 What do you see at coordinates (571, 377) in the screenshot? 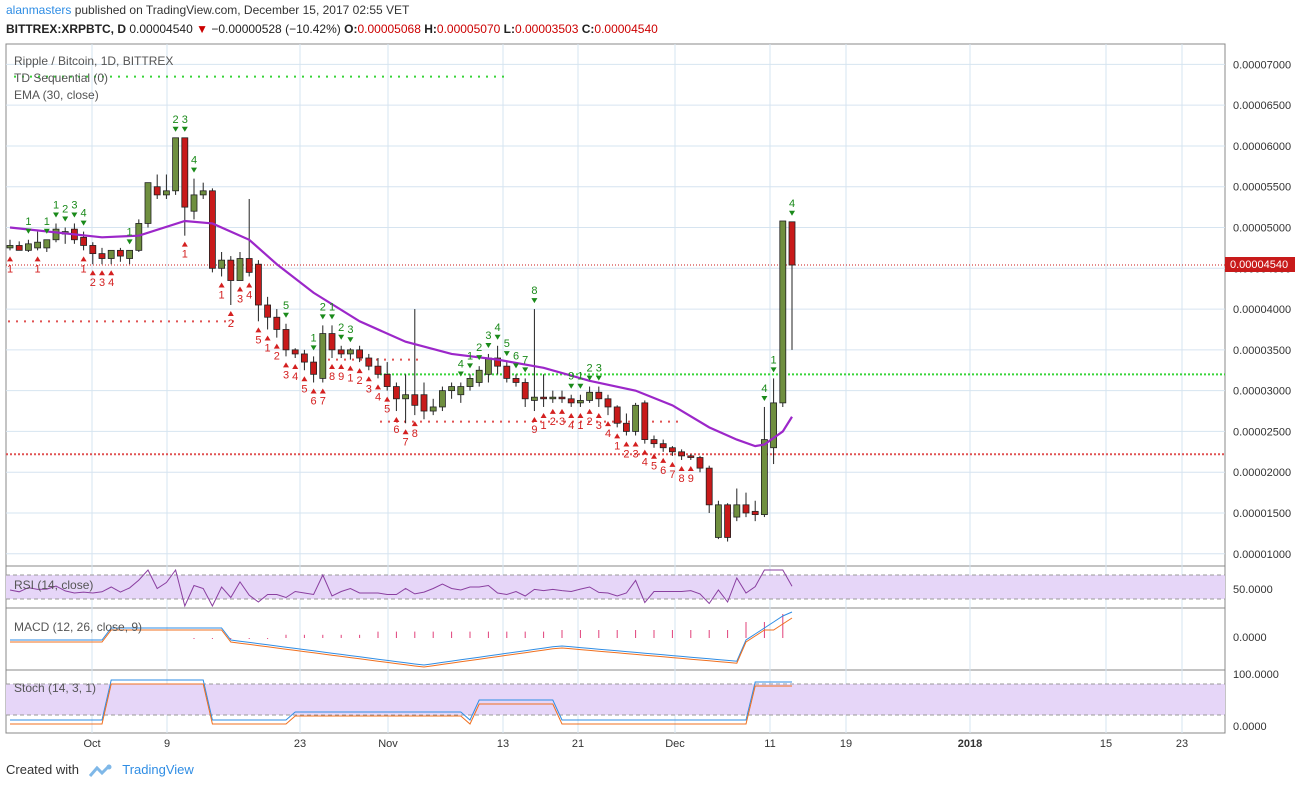
I see `td-sell-count: 9` at bounding box center [571, 377].